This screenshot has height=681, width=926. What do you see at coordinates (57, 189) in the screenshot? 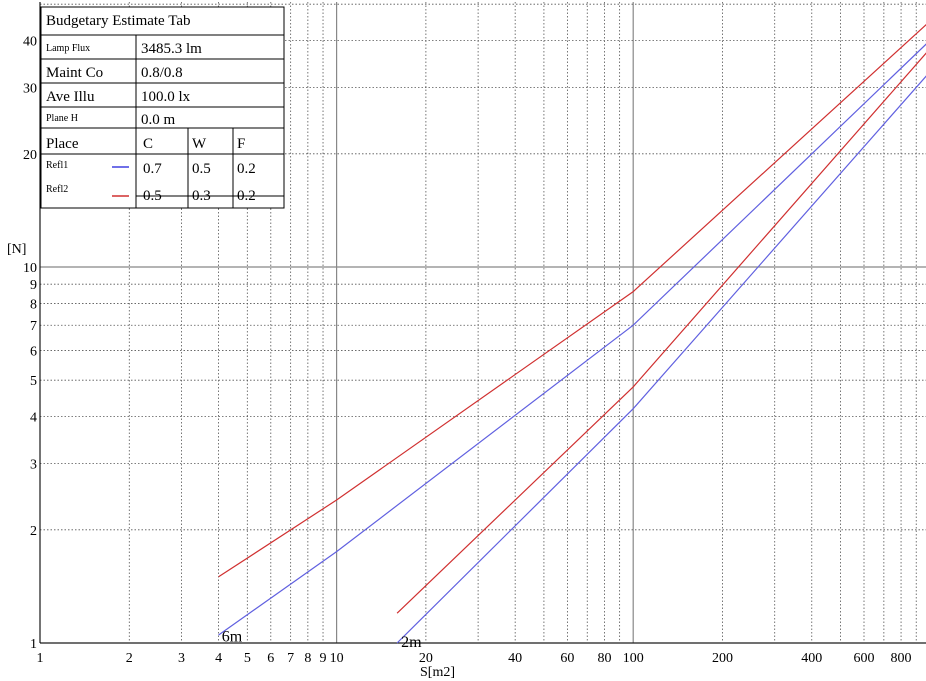
I see `legend-refl2-name: Refl2` at bounding box center [57, 189].